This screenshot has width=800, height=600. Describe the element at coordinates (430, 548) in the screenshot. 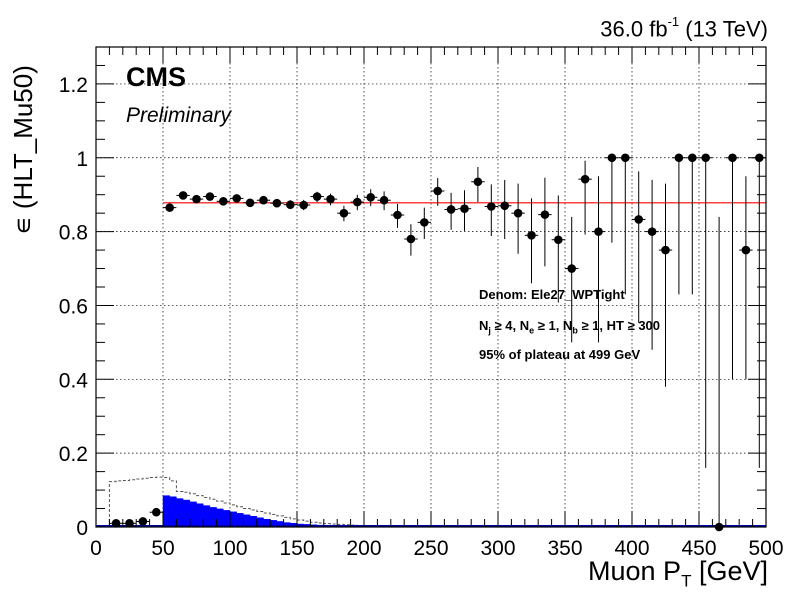

I see `x-tick-label: 250` at that location.